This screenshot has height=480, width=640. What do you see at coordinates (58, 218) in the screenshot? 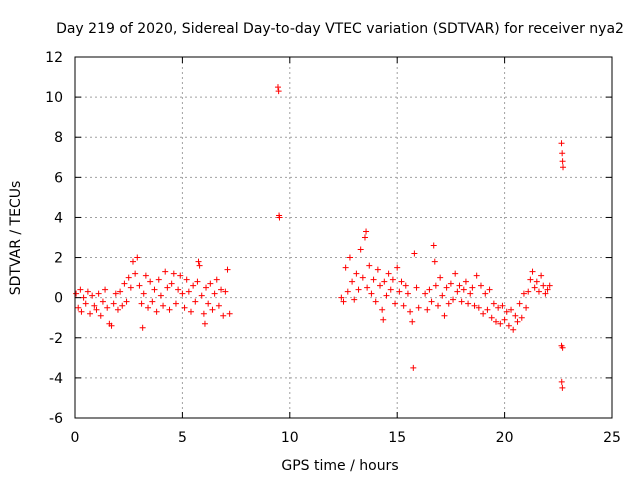
I see `y-tick-label: 4` at bounding box center [58, 218].